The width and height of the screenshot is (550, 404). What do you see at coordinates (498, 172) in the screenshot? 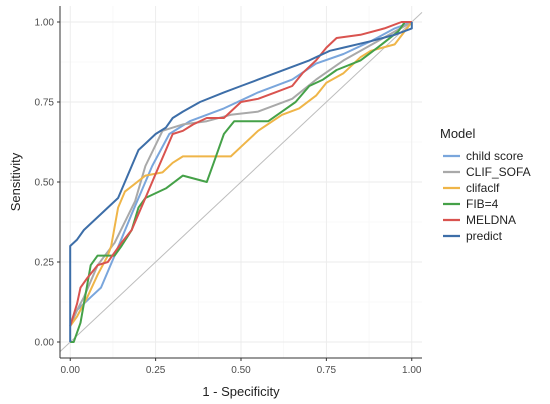
I see `legend-label: CLIF_SOFA` at bounding box center [498, 172].